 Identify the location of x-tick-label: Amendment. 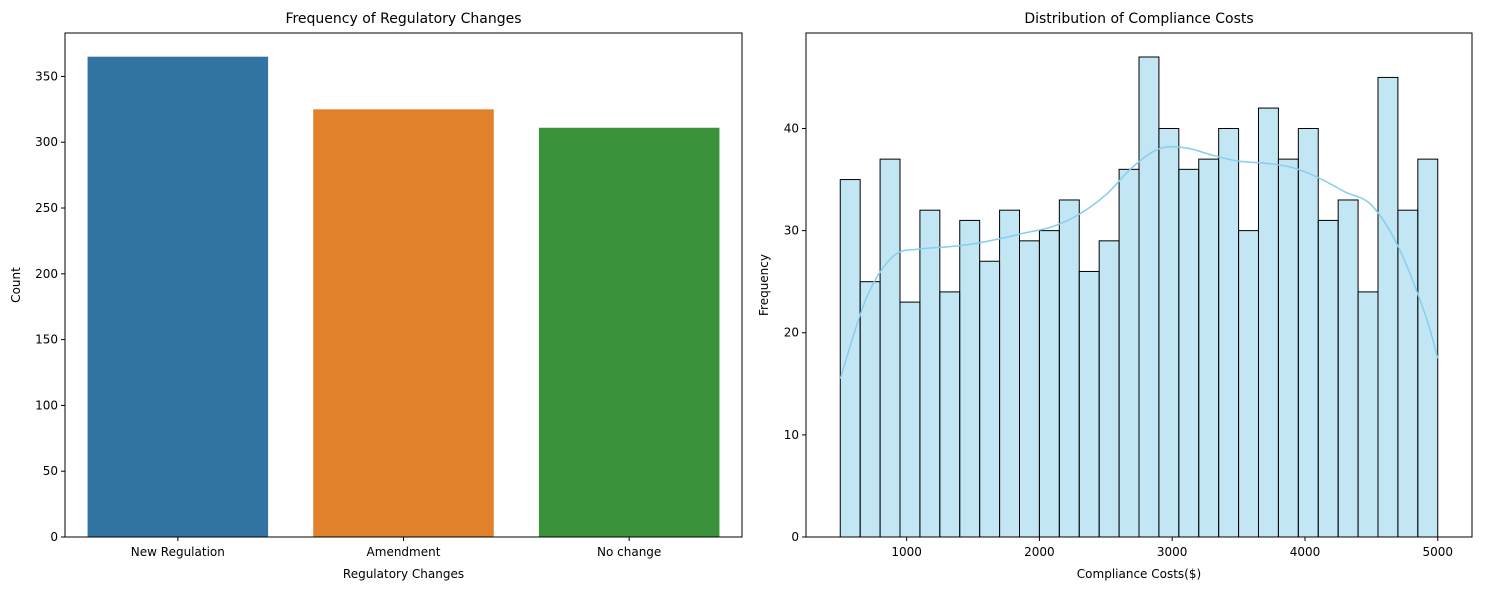
(404, 552).